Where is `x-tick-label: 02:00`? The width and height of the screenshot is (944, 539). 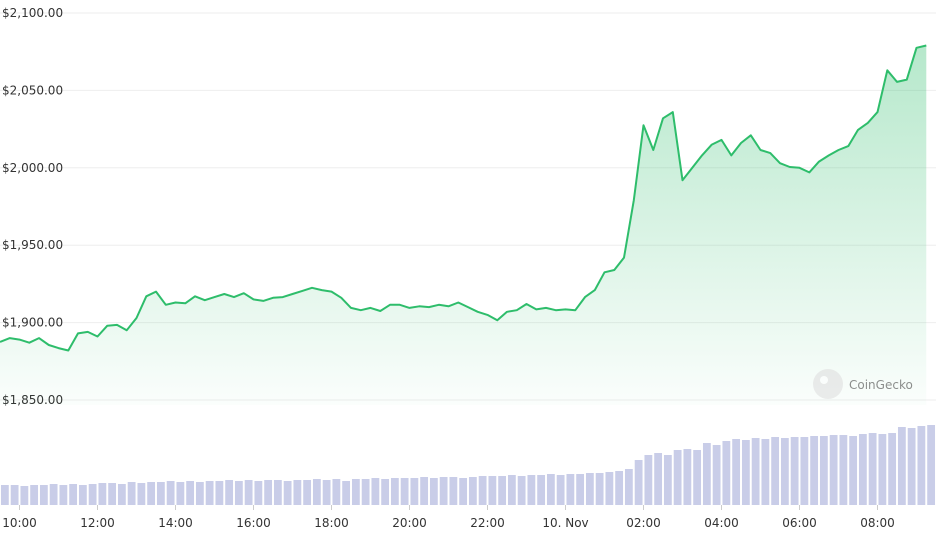
x-tick-label: 02:00 is located at coordinates (643, 523).